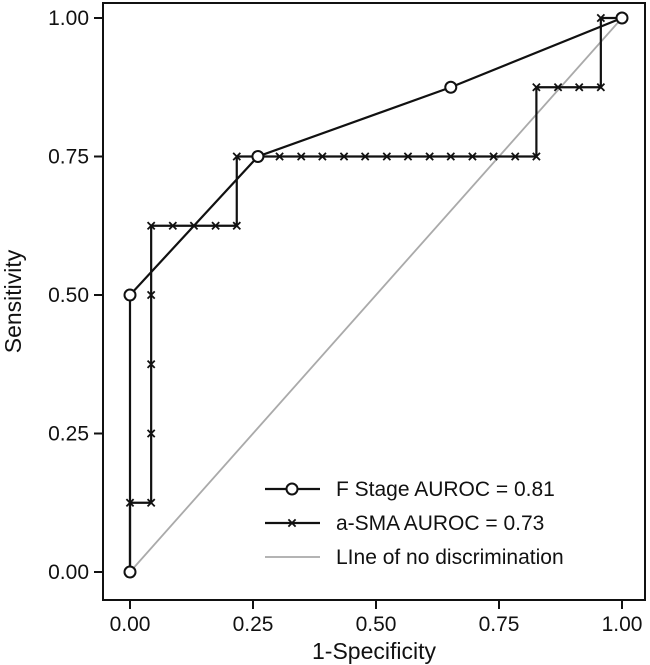 The height and width of the screenshot is (665, 650). I want to click on x-tick-label: 1.00, so click(622, 624).